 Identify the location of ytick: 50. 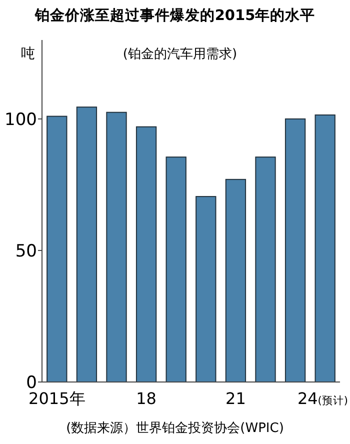
(26, 251).